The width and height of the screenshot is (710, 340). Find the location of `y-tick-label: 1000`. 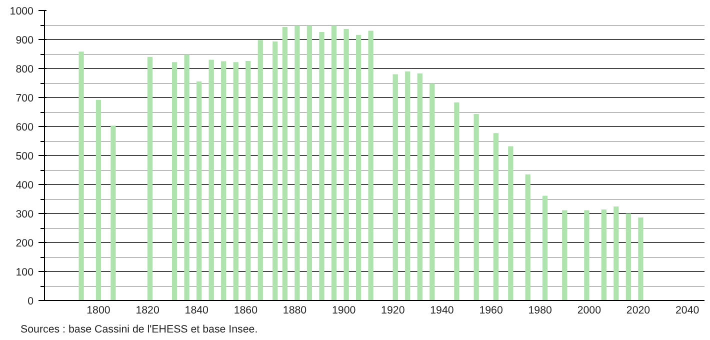

y-tick-label: 1000 is located at coordinates (22, 12).